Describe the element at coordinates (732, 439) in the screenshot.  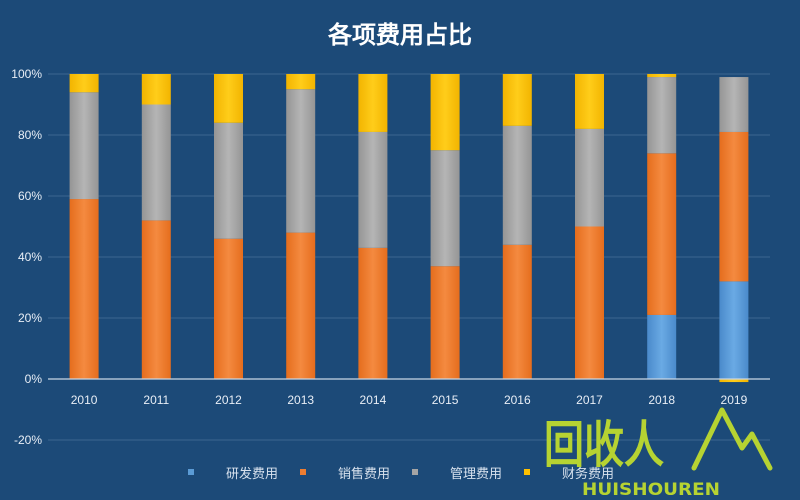
I see `watermark-mountain-icon` at that location.